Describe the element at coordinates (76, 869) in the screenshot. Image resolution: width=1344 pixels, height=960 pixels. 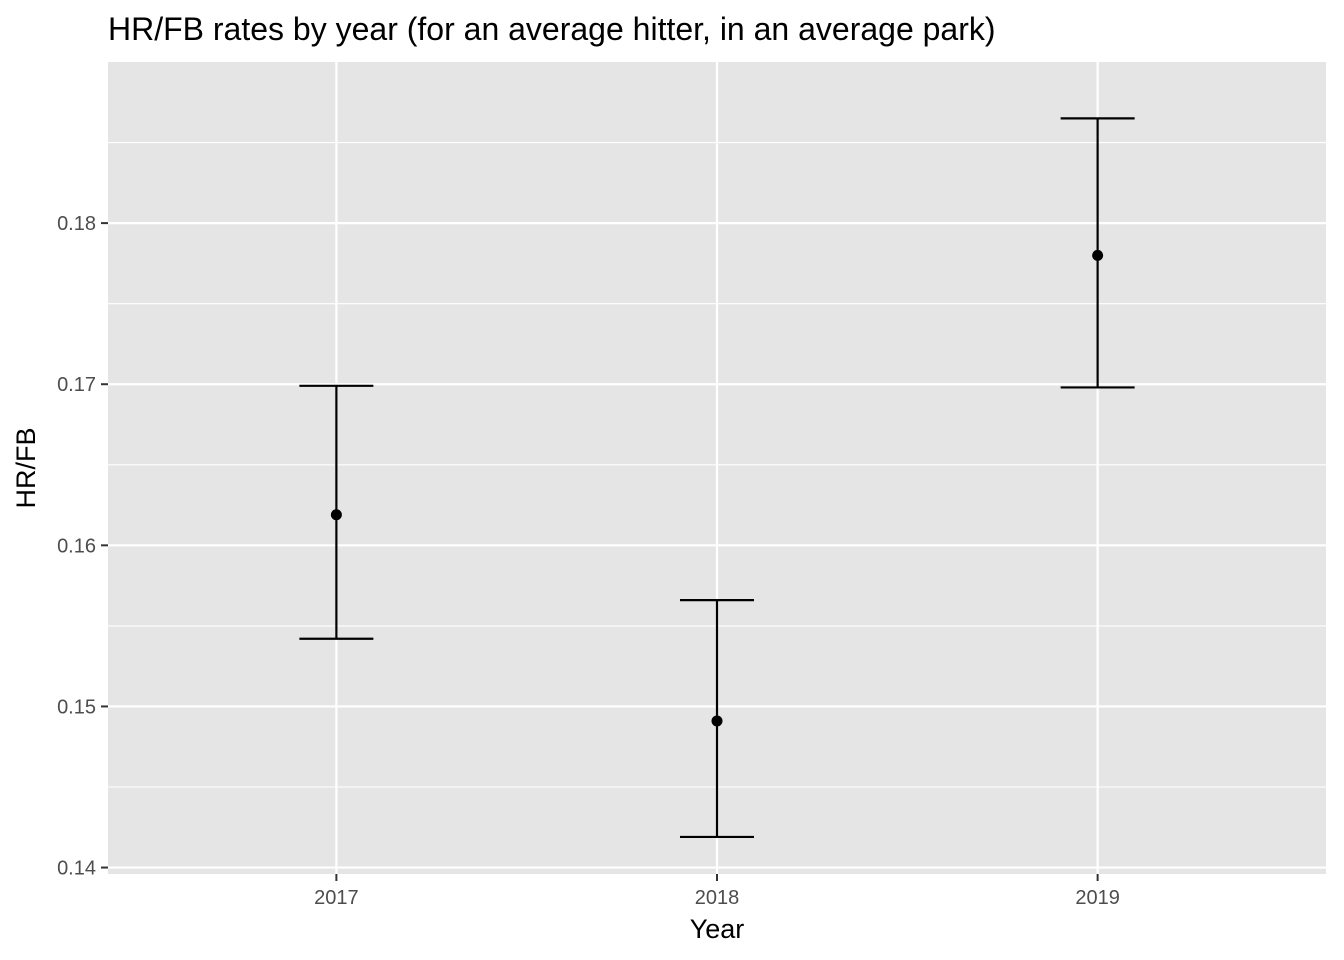
I see `y-tick-label: 0.14` at that location.